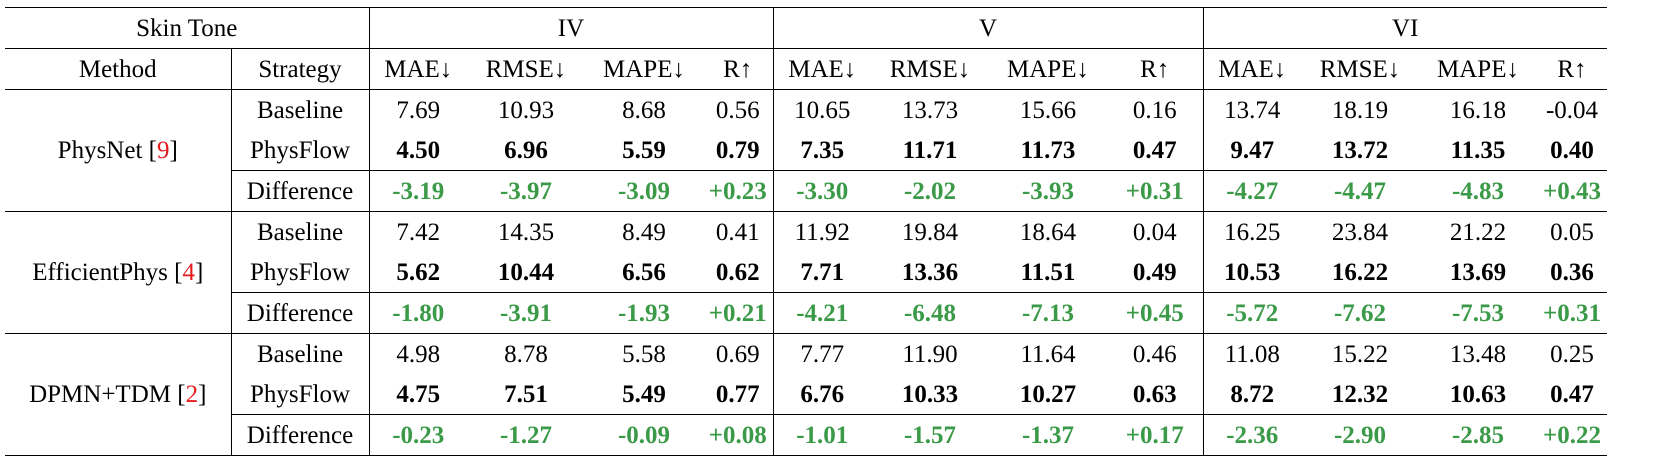 The height and width of the screenshot is (464, 1672). What do you see at coordinates (118, 150) in the screenshot?
I see `method-name-cell: PhysNet [9]` at bounding box center [118, 150].